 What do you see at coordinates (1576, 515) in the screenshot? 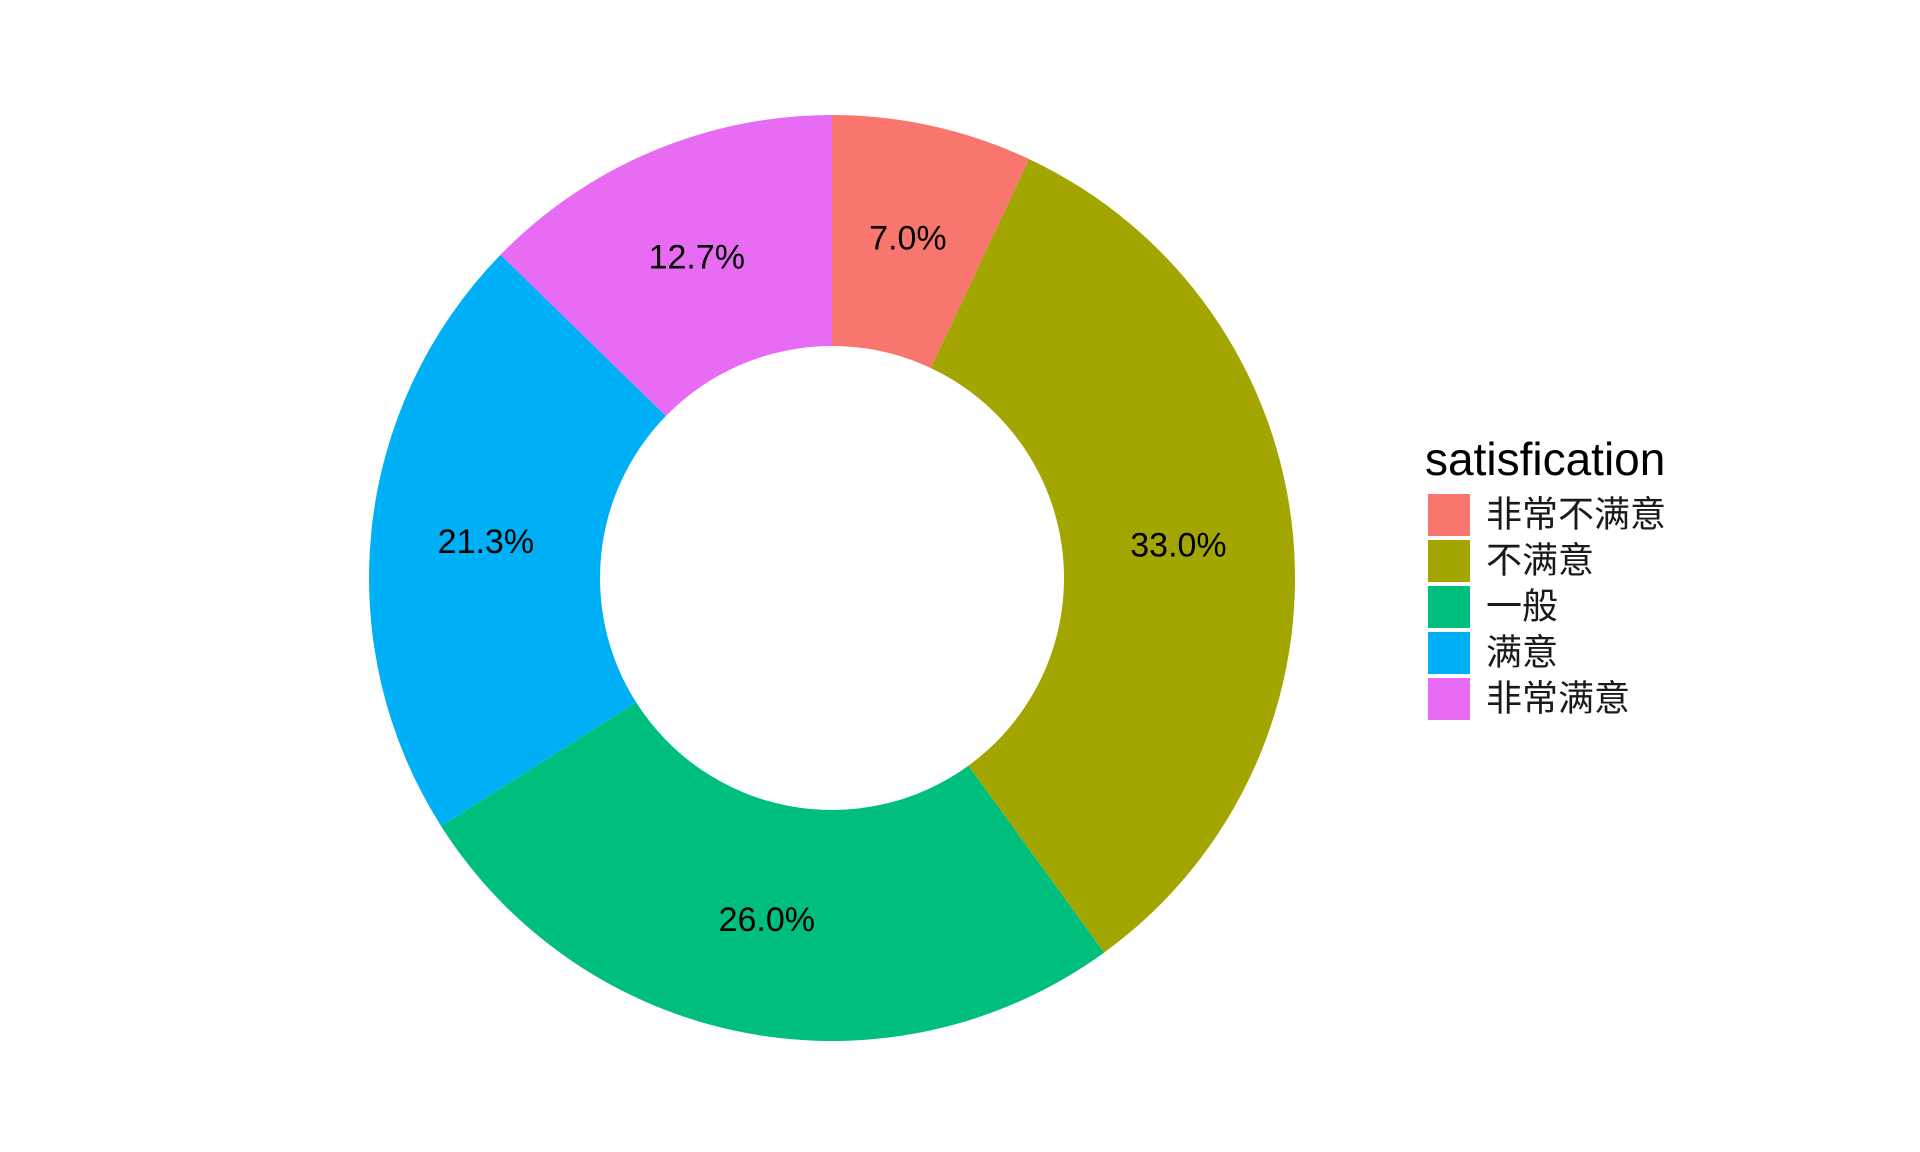
I see `legend-label: 非常不满意` at bounding box center [1576, 515].